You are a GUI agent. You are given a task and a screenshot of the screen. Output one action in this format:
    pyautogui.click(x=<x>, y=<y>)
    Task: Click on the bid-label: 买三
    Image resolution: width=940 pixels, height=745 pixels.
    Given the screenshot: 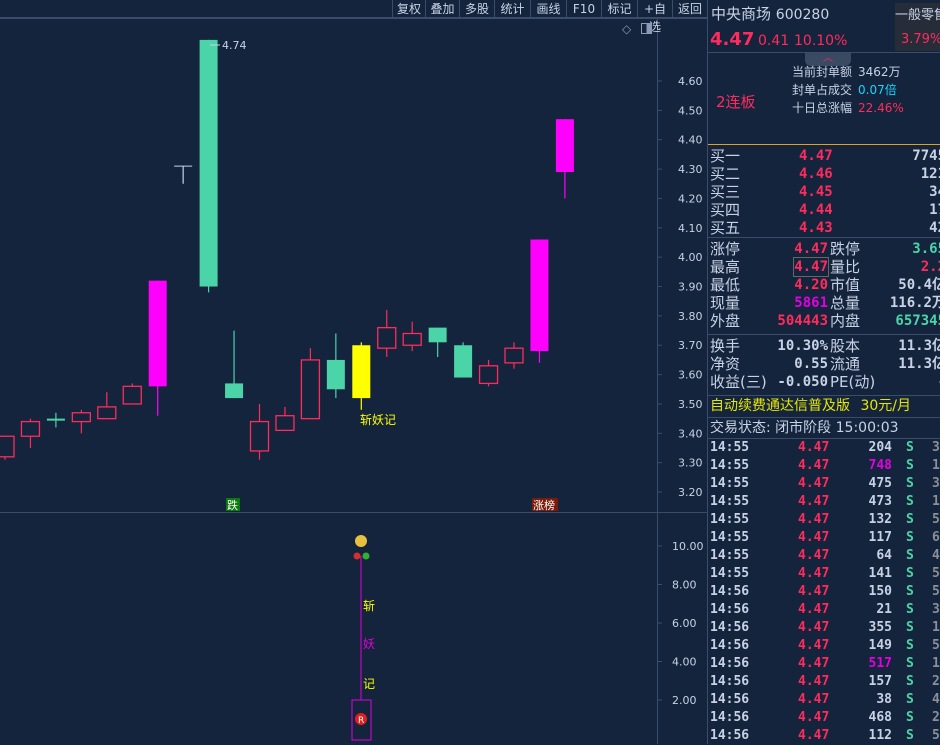 What is the action you would take?
    pyautogui.click(x=725, y=192)
    